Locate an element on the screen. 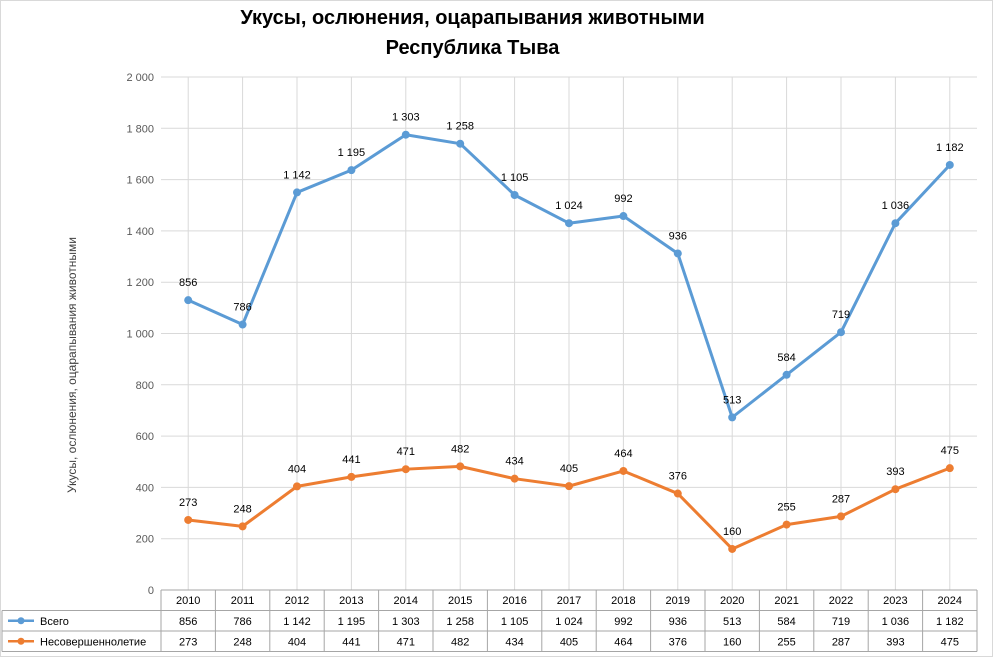  x-tick-label: 2023 is located at coordinates (895, 601).